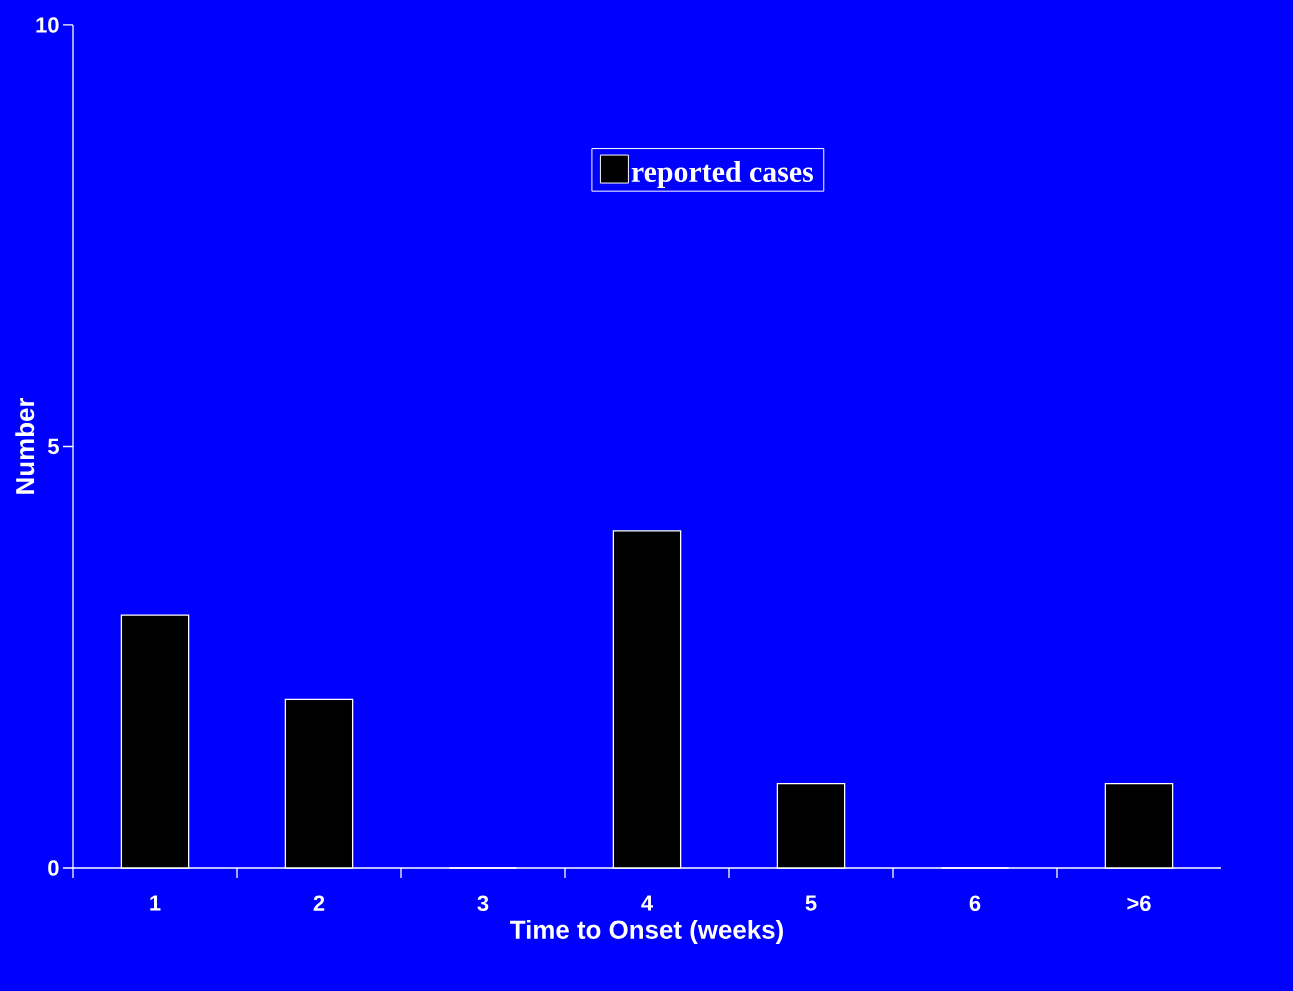 Image resolution: width=1293 pixels, height=991 pixels. What do you see at coordinates (811, 903) in the screenshot?
I see `x-tick-label: 5` at bounding box center [811, 903].